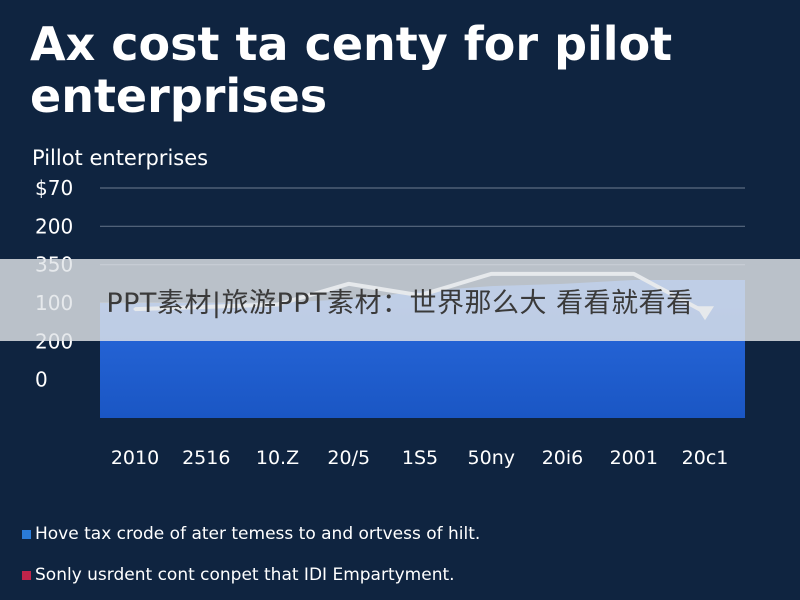 This screenshot has height=600, width=800. Describe the element at coordinates (54, 226) in the screenshot. I see `y-tick-label: 200` at that location.